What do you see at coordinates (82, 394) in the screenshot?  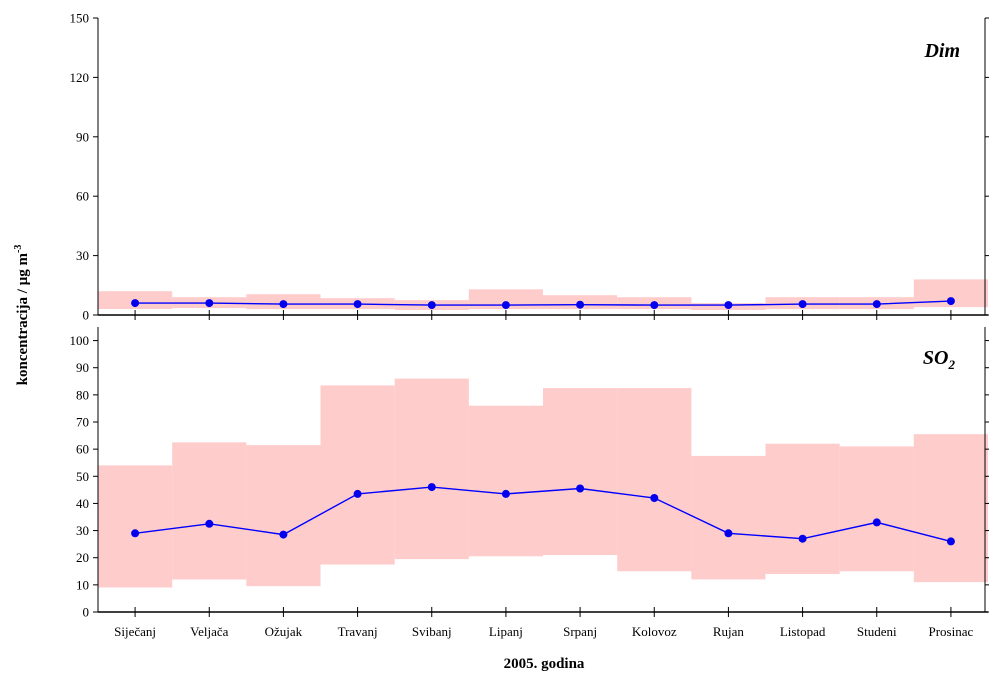 I see `ytick-label-1-80: 80` at bounding box center [82, 394].